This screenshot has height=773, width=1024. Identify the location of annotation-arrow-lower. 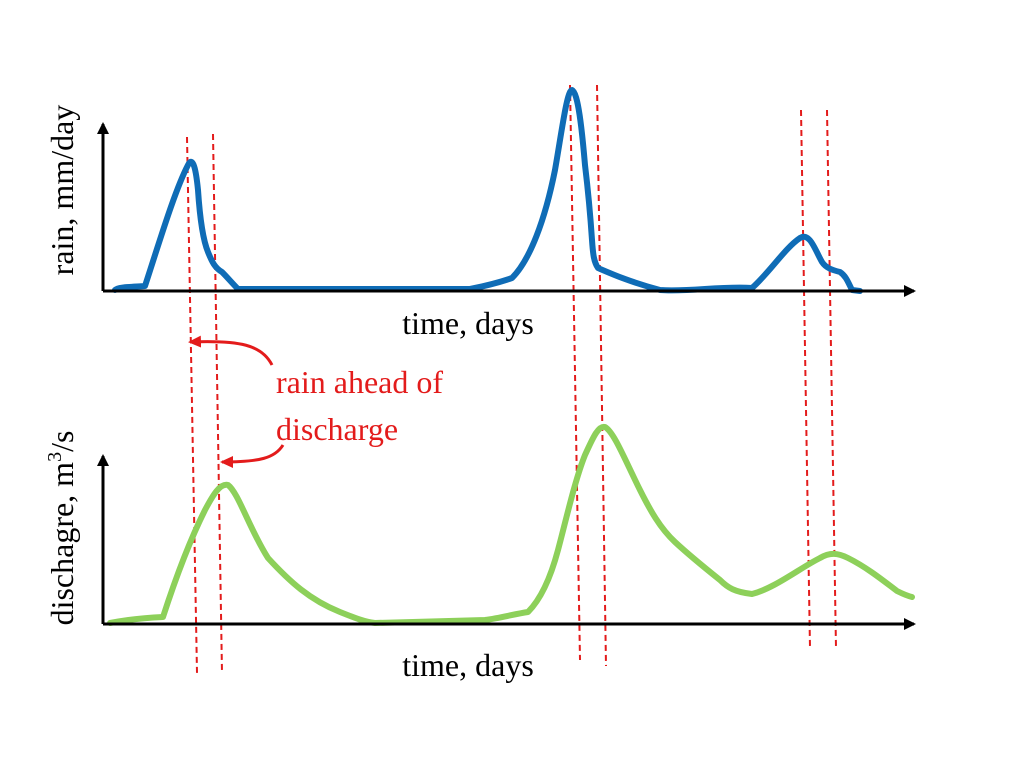
(252, 456).